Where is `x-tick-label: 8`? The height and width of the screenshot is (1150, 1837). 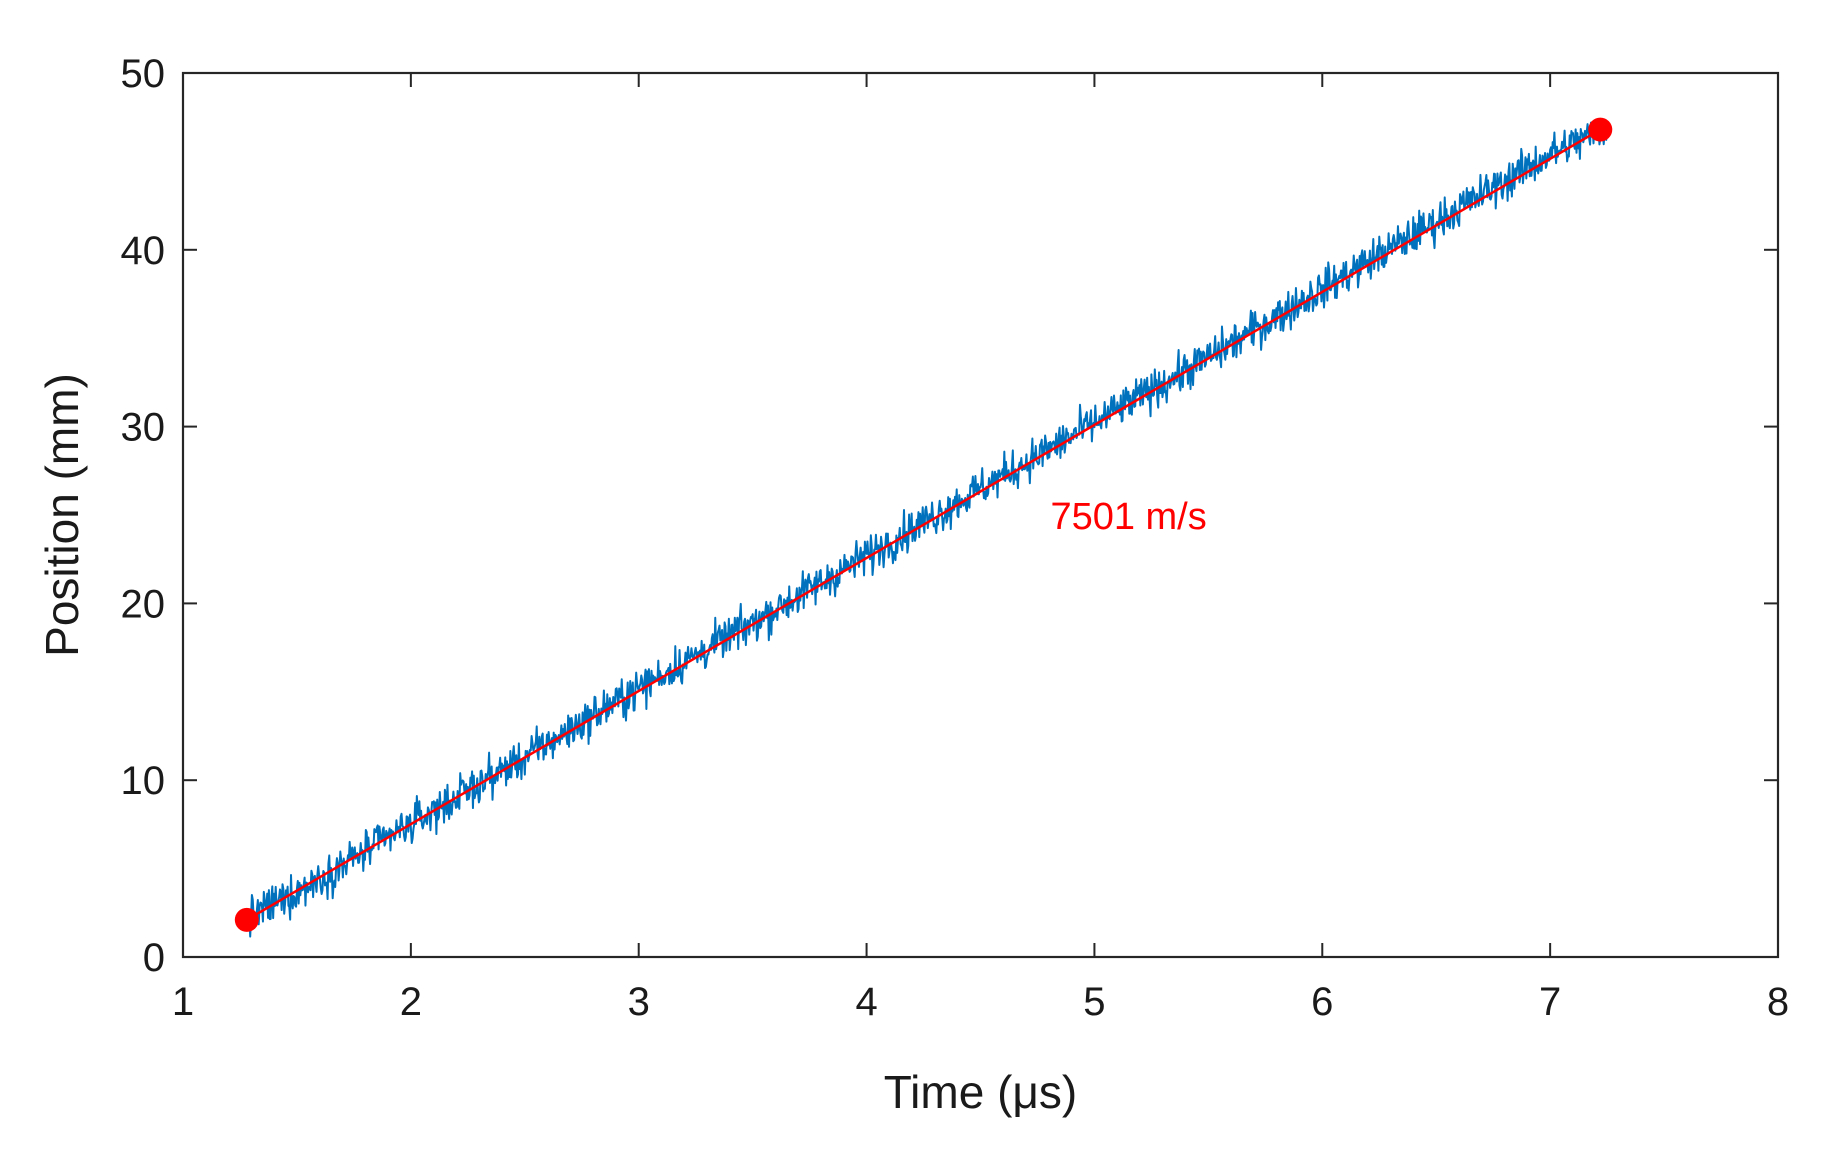
x-tick-label: 8 is located at coordinates (1778, 1002).